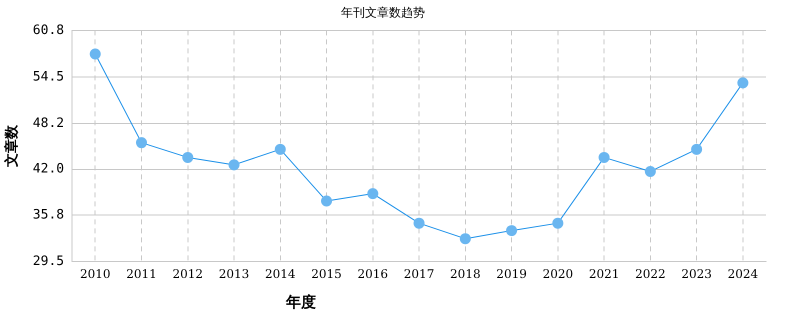 The height and width of the screenshot is (330, 790). I want to click on x-tick-label: 2015, so click(326, 273).